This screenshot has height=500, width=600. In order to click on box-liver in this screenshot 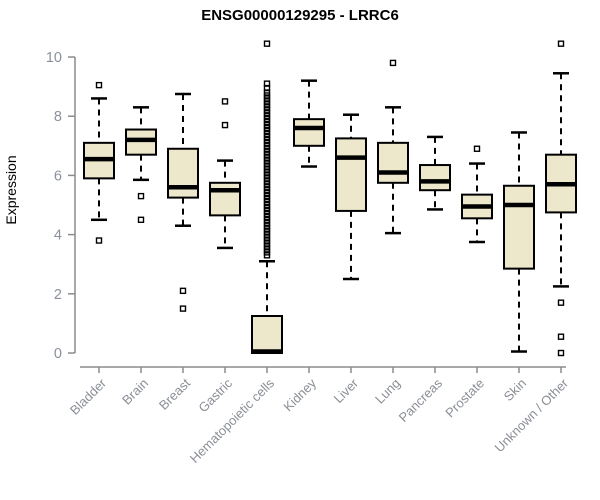, I will do `click(351, 197)`.